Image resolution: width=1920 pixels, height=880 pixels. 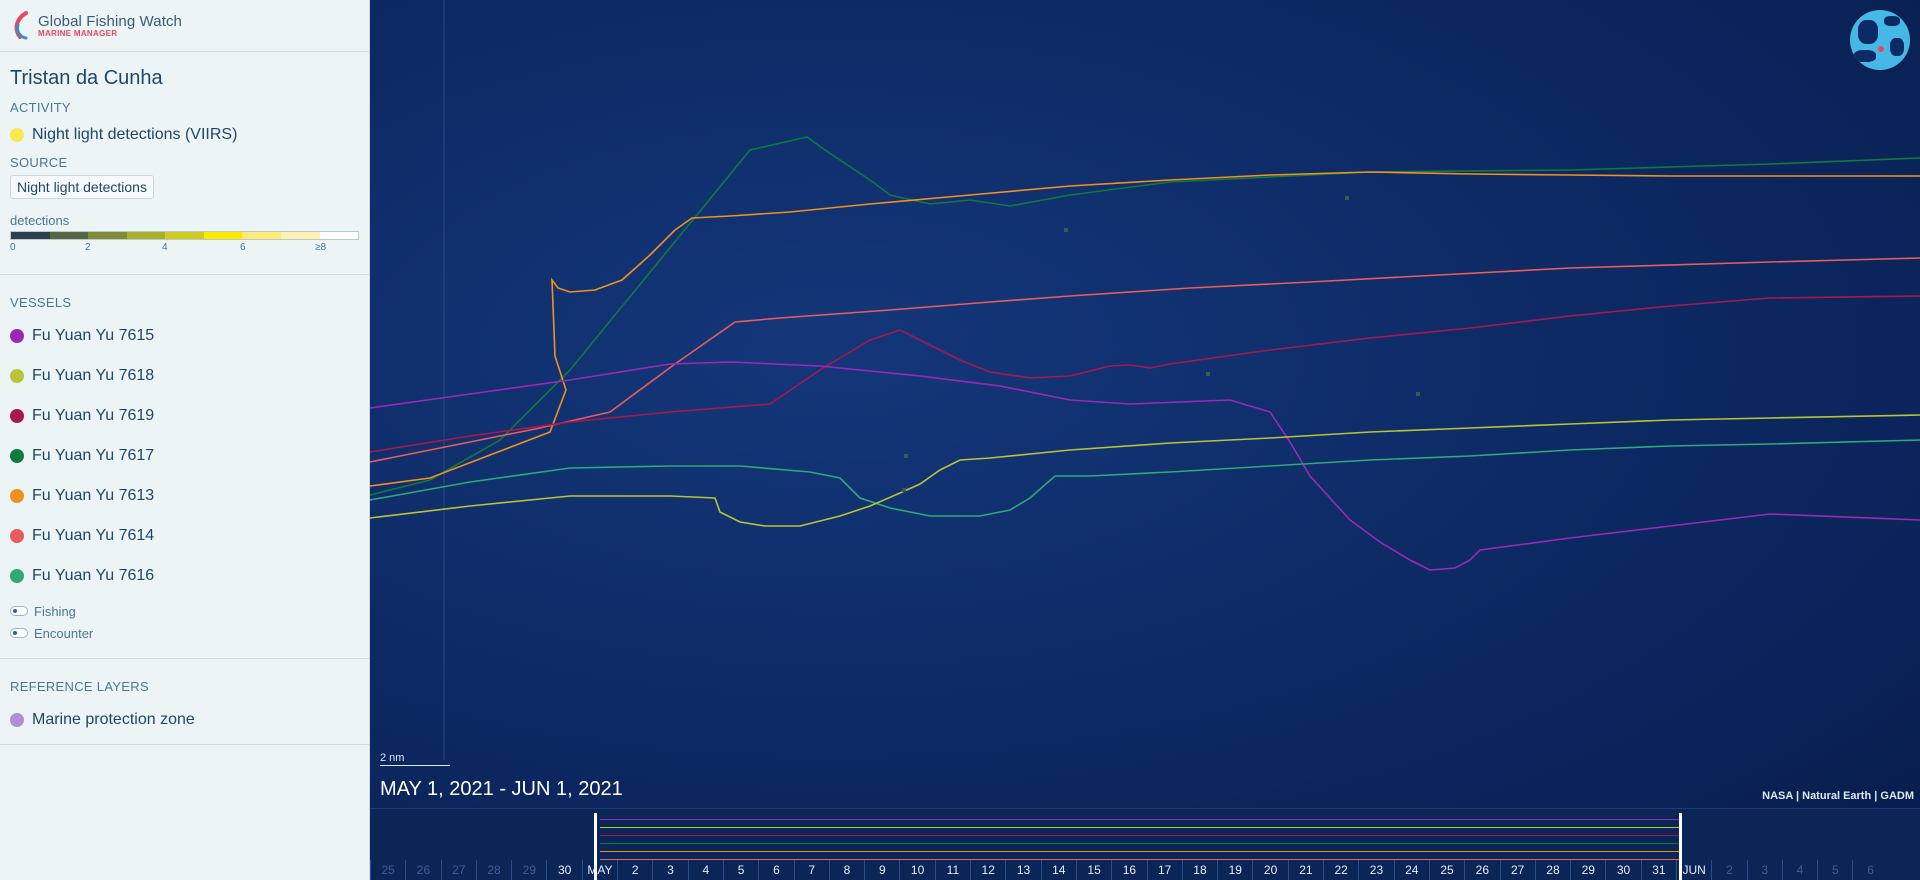 What do you see at coordinates (184, 336) in the screenshot?
I see `vessel-item: Fu Yuan Yu 7615` at bounding box center [184, 336].